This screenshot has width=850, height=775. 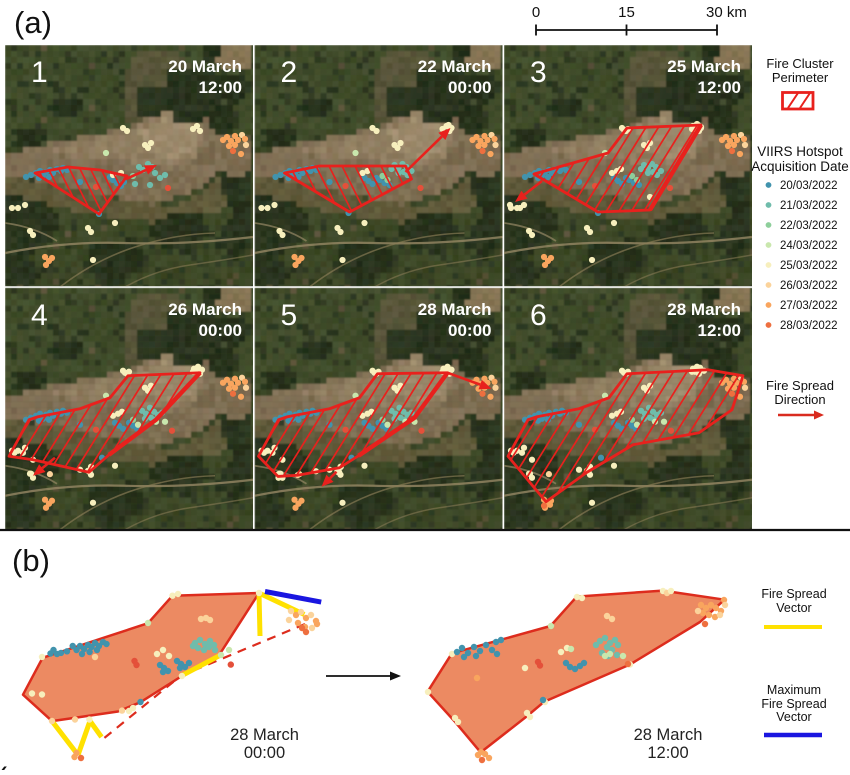 I want to click on svg-text: Acquisition Date, so click(x=800, y=166).